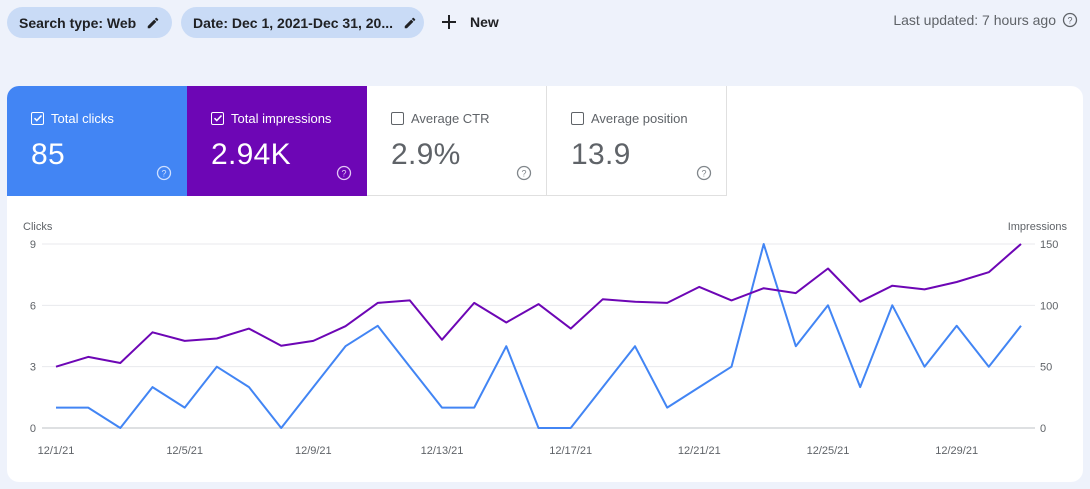 This screenshot has height=489, width=1090. Describe the element at coordinates (828, 451) in the screenshot. I see `x-tick-label: 12/25/21` at that location.